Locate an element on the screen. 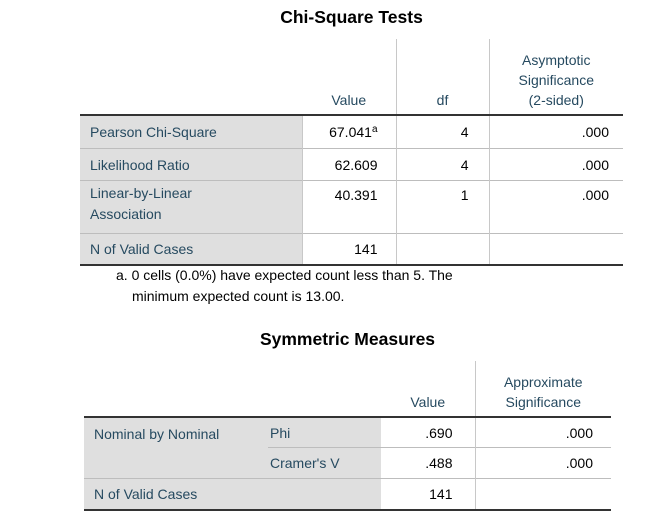 The height and width of the screenshot is (530, 672). header-line: Approximate is located at coordinates (543, 382).